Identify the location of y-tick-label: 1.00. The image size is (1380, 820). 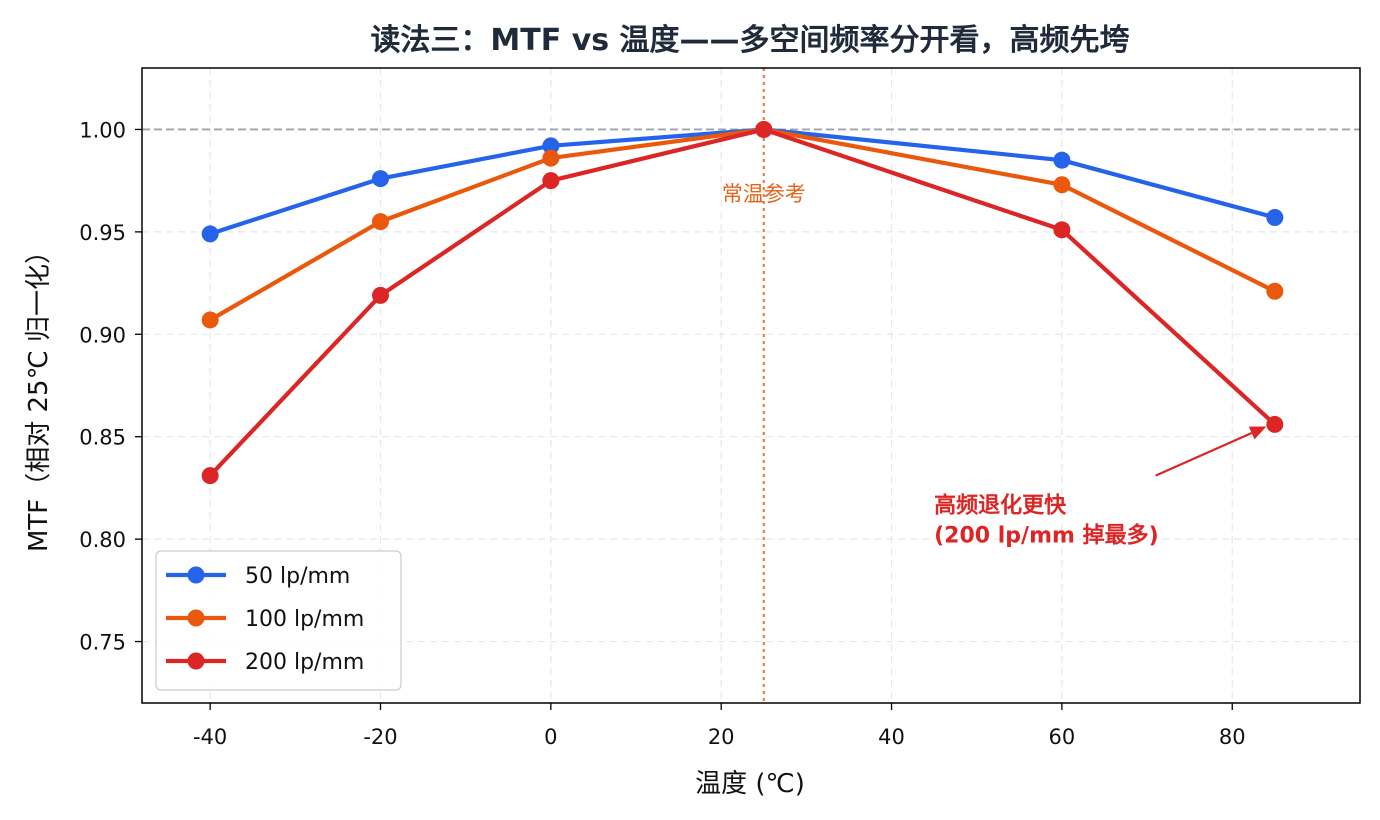
(102, 130).